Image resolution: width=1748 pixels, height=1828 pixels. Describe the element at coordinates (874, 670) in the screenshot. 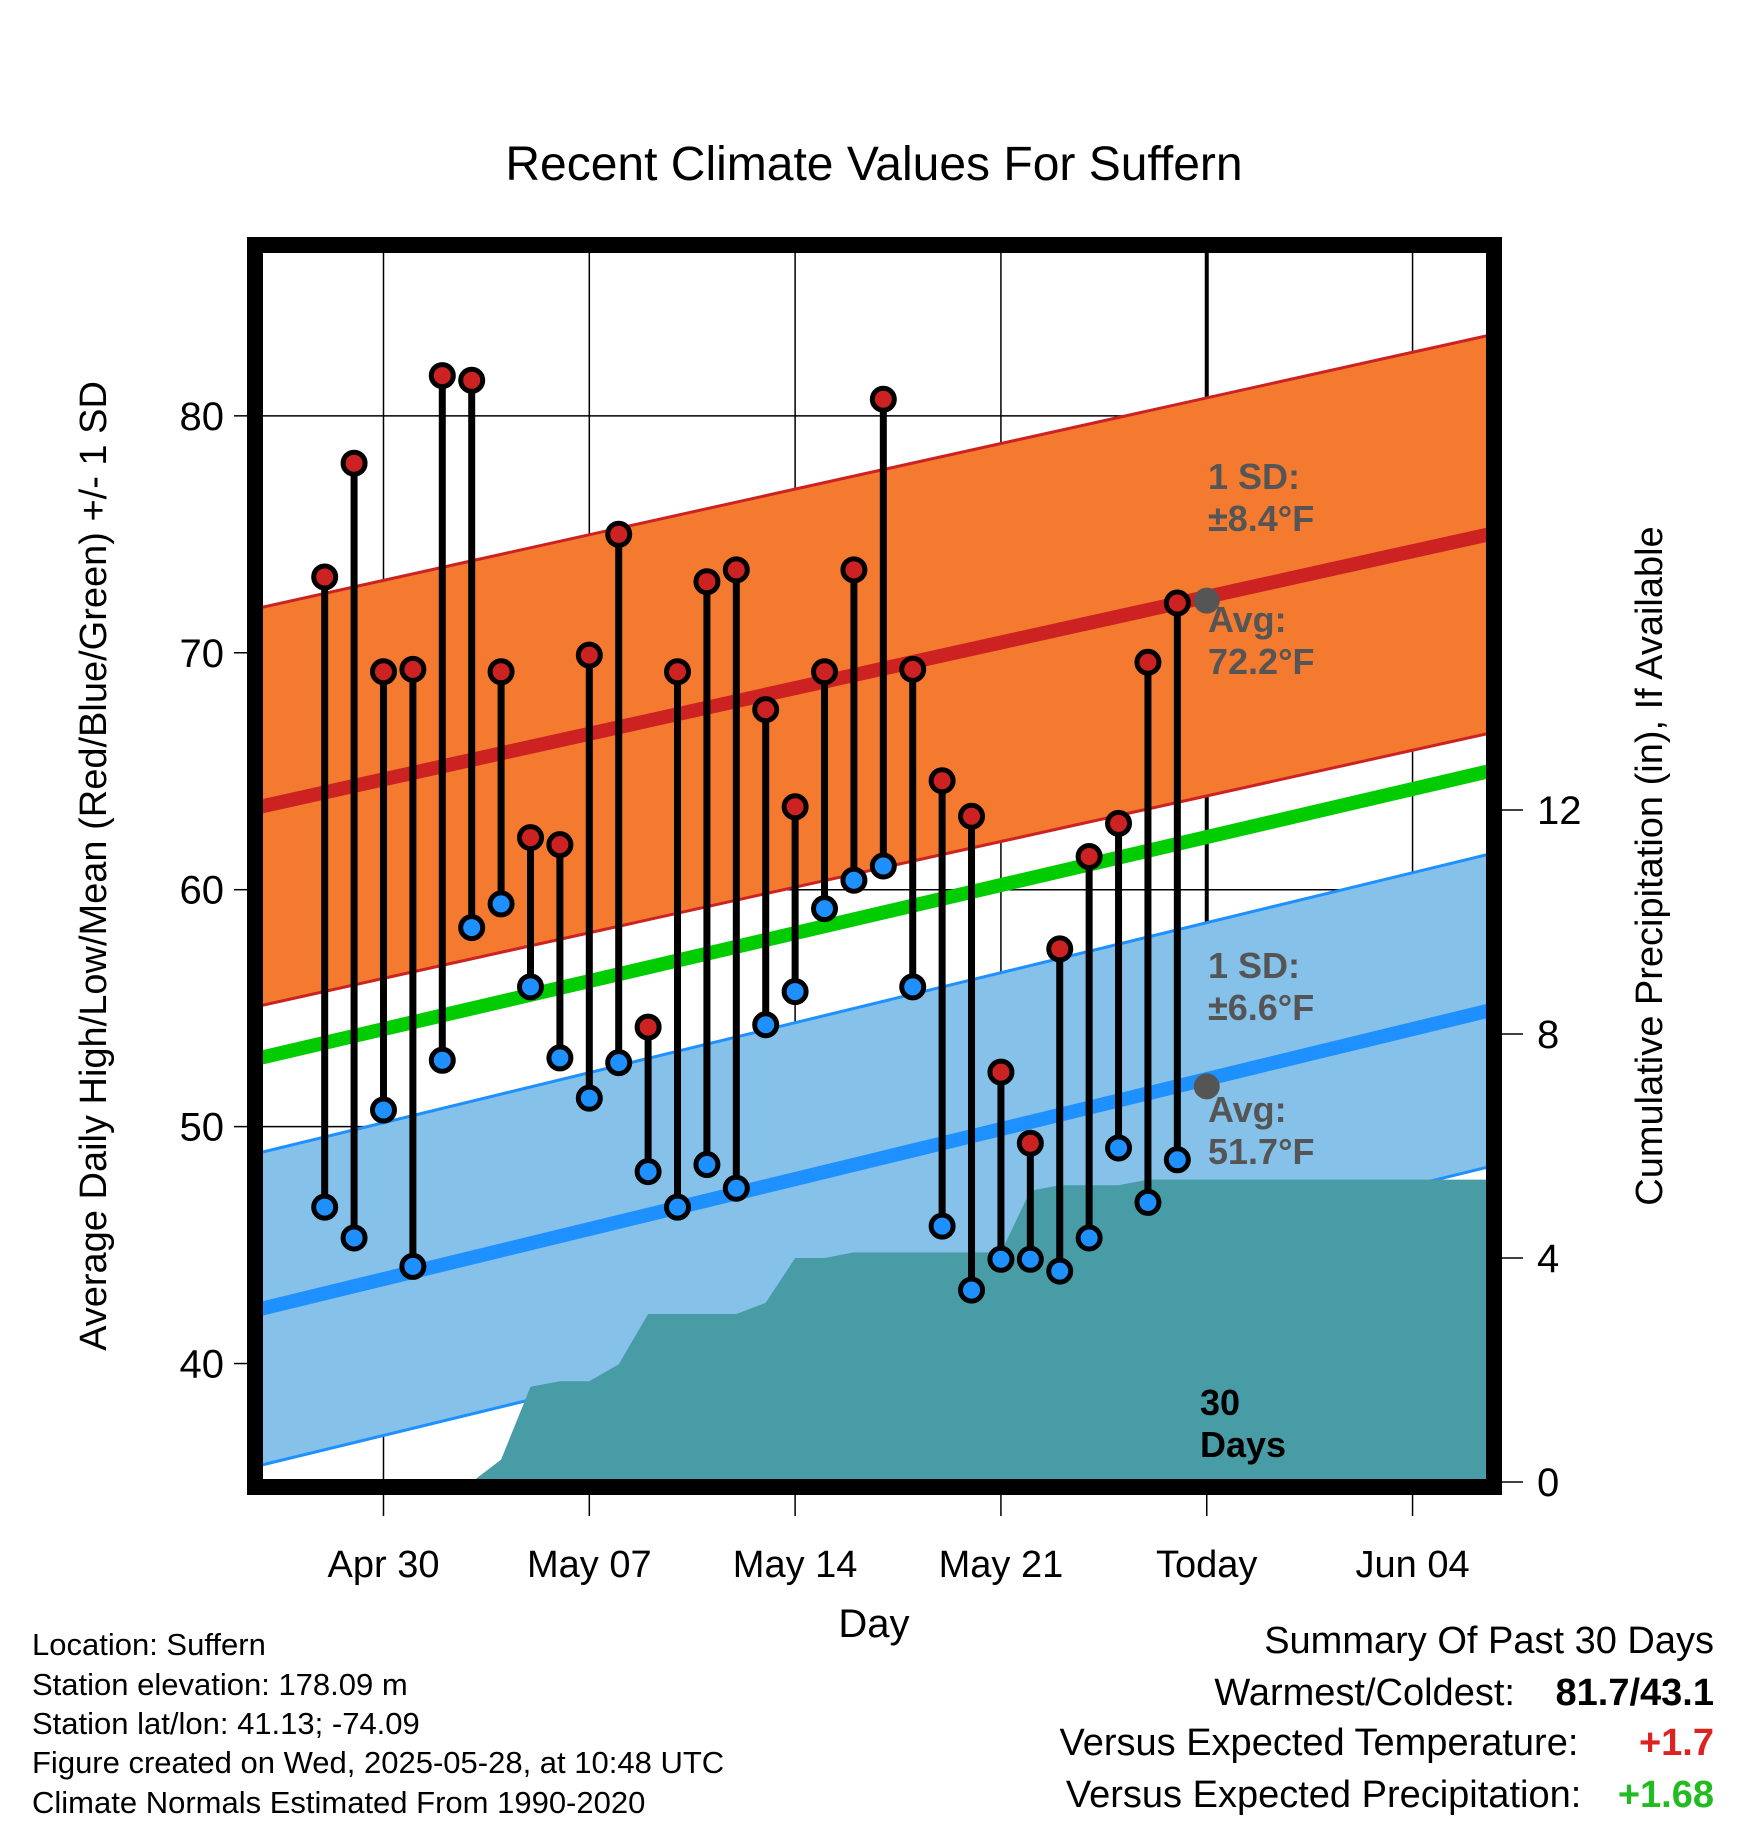

I see `normal-high-line` at that location.